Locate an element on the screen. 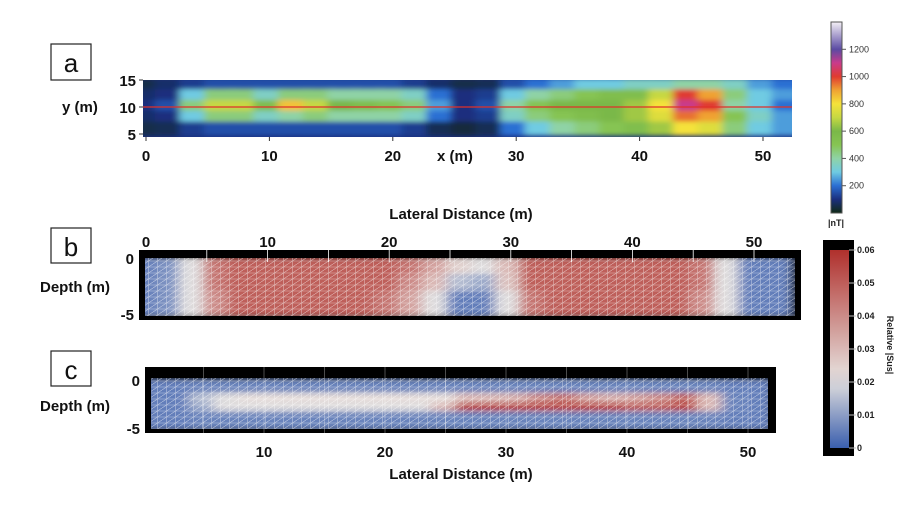  colorbar-sus-tick-label: 0.06 is located at coordinates (866, 250).